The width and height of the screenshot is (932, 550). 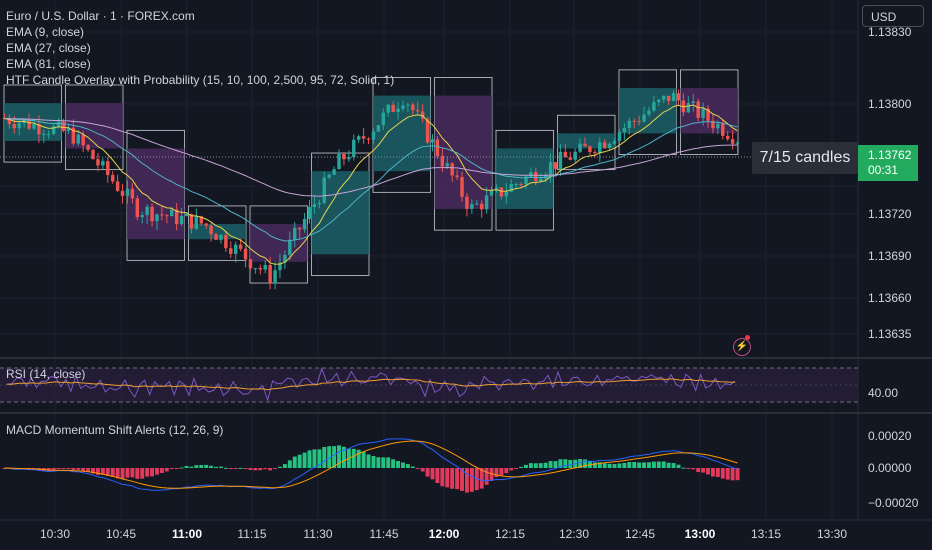 What do you see at coordinates (890, 436) in the screenshot?
I see `macd-tick: 0.00020` at bounding box center [890, 436].